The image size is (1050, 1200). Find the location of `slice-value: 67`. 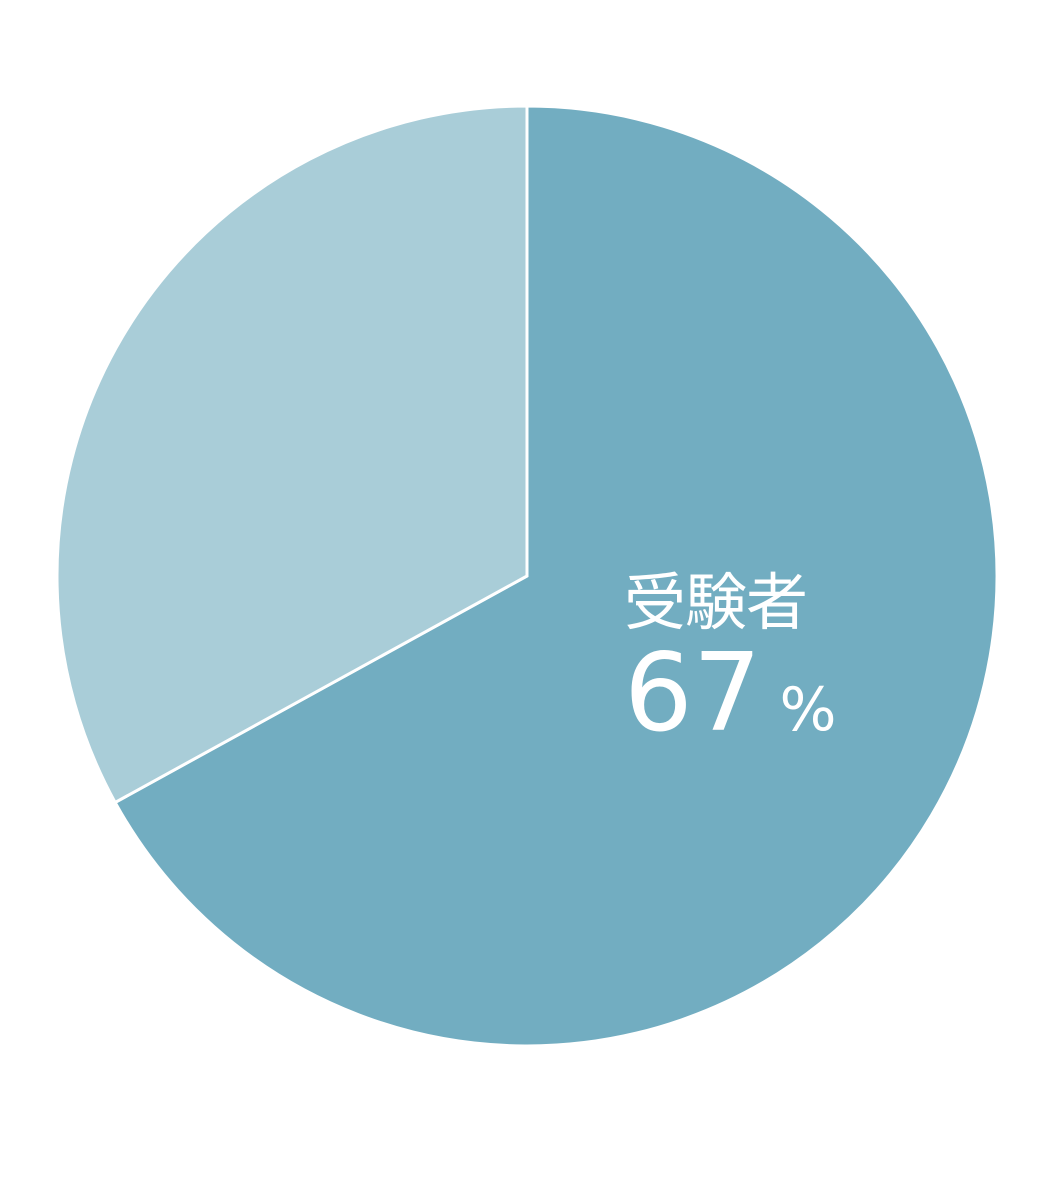

slice-value: 67 is located at coordinates (693, 693).